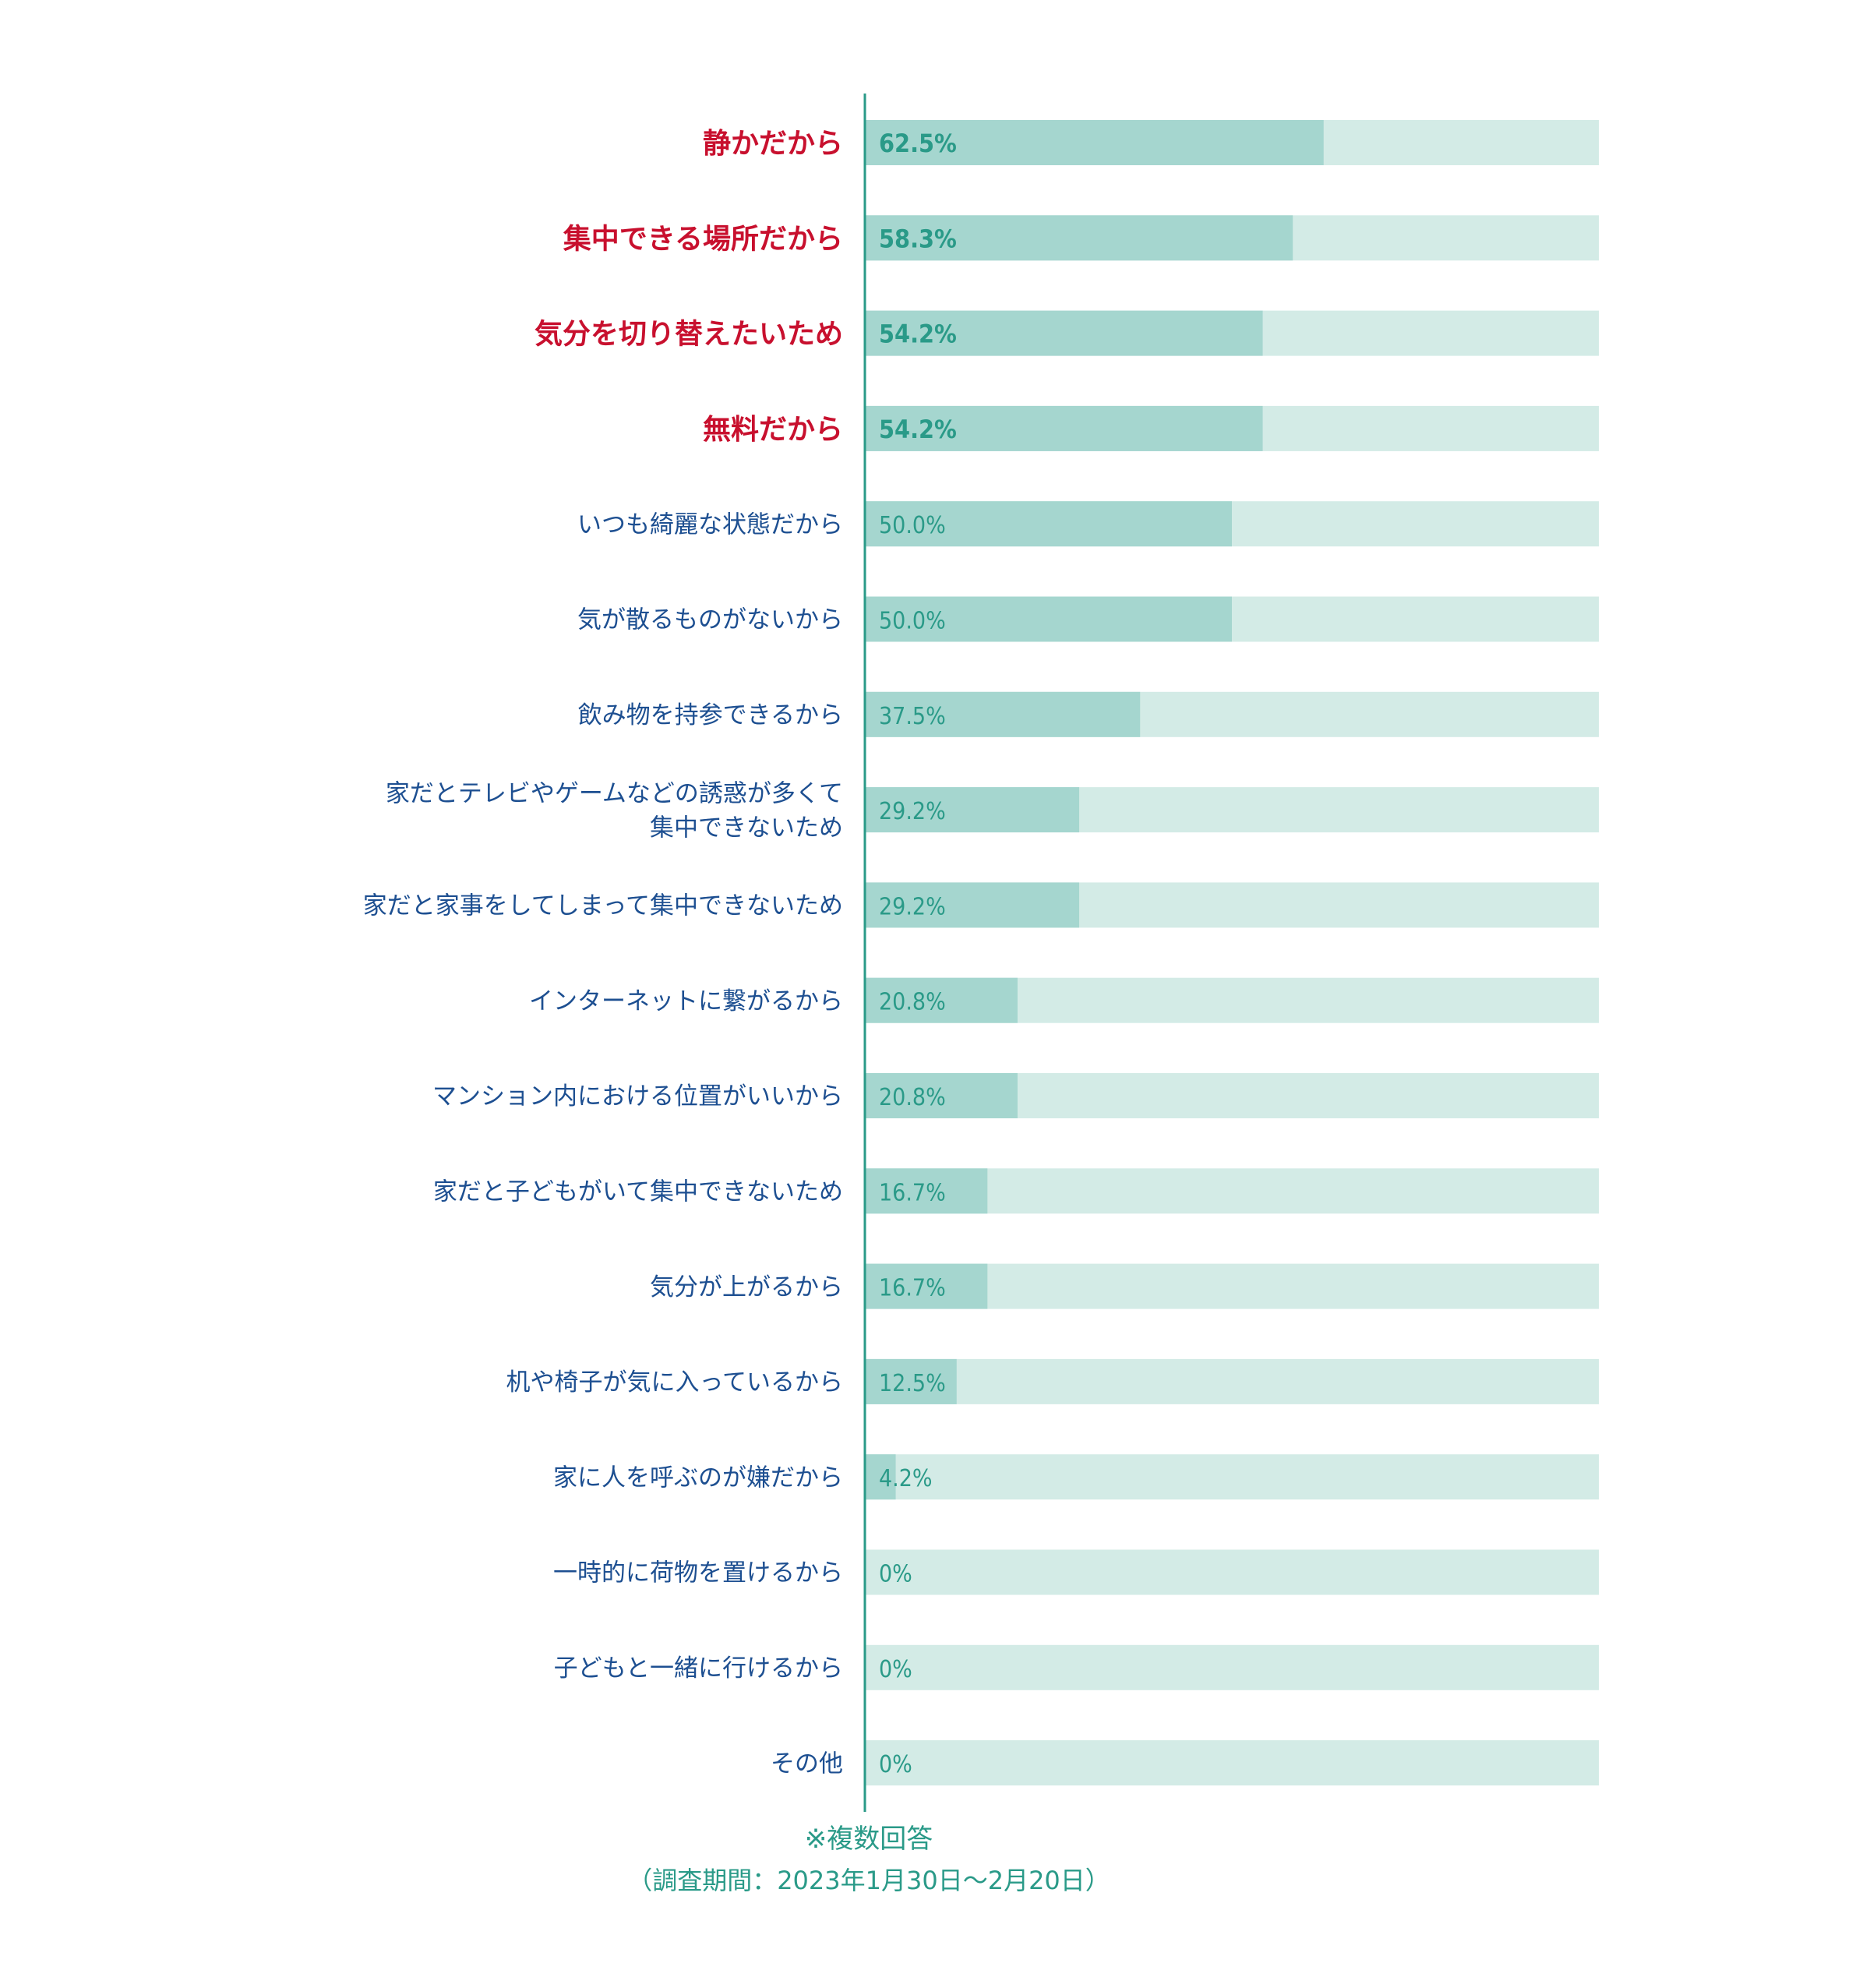 The height and width of the screenshot is (1988, 1870). What do you see at coordinates (637, 1096) in the screenshot?
I see `category-label: マンション内における位置がいいから` at bounding box center [637, 1096].